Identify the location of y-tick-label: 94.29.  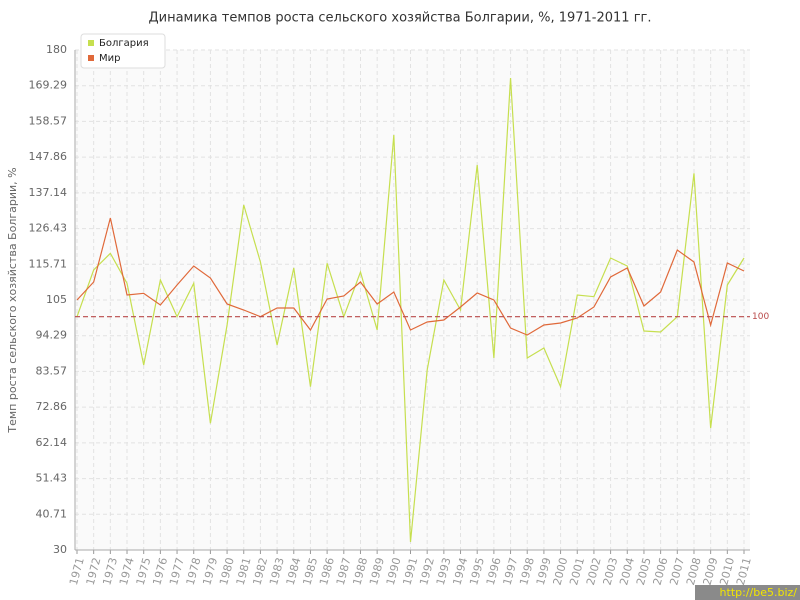
(52, 335).